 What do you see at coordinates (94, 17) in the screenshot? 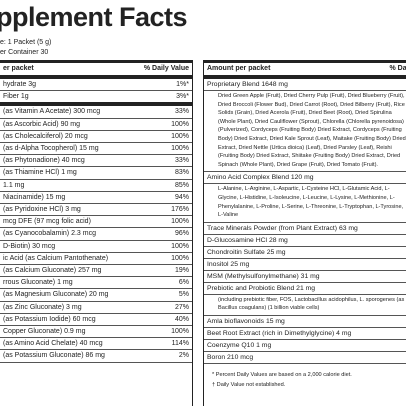
I see `title: pplement Facts` at bounding box center [94, 17].